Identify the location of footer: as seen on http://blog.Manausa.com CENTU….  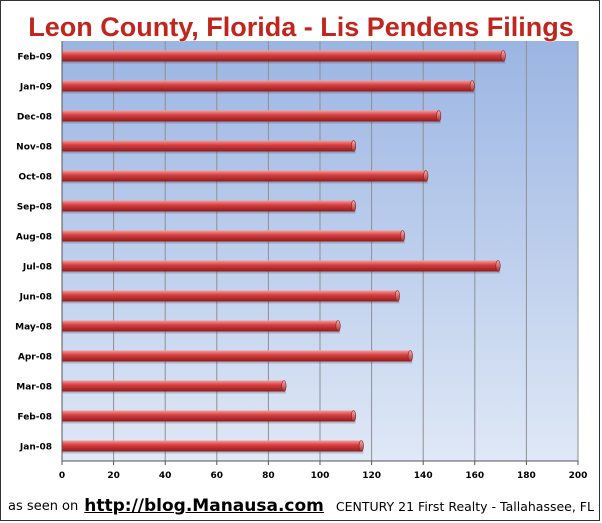
(301, 506).